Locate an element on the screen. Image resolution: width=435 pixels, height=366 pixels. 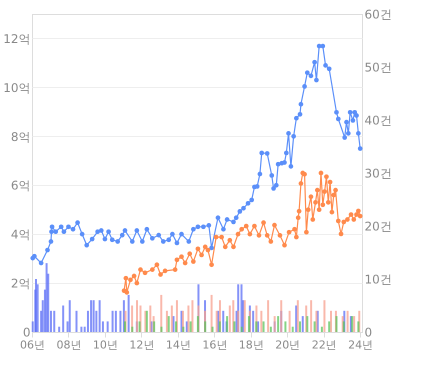
y2-tick-label: 0 is located at coordinates (368, 333).